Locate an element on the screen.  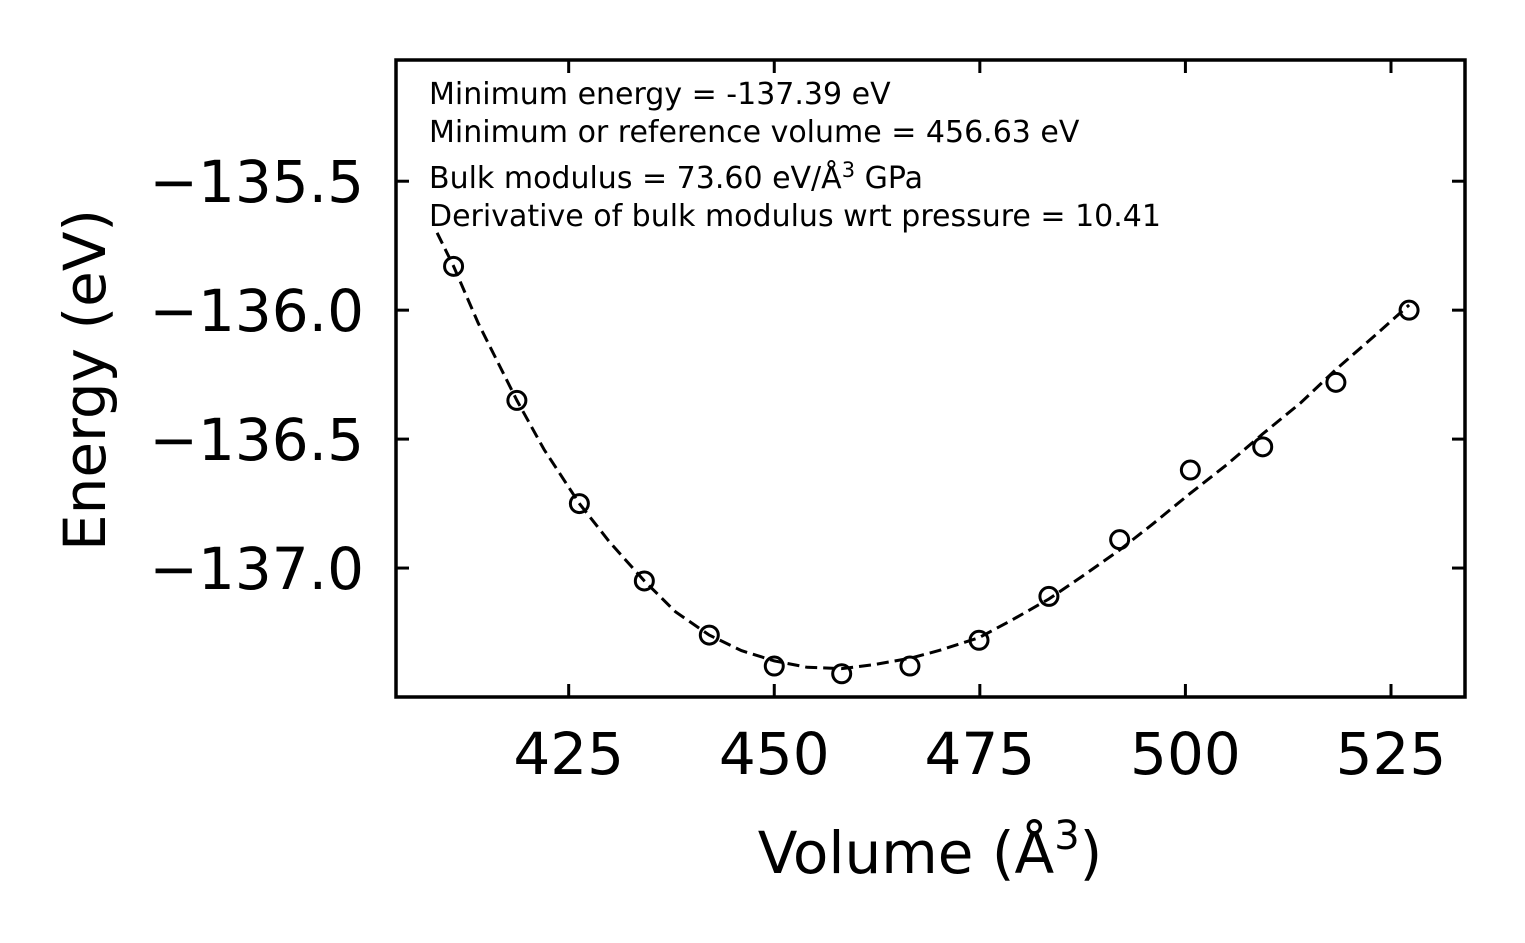
x-axis-label: Volume (Å3) is located at coordinates (930, 850).